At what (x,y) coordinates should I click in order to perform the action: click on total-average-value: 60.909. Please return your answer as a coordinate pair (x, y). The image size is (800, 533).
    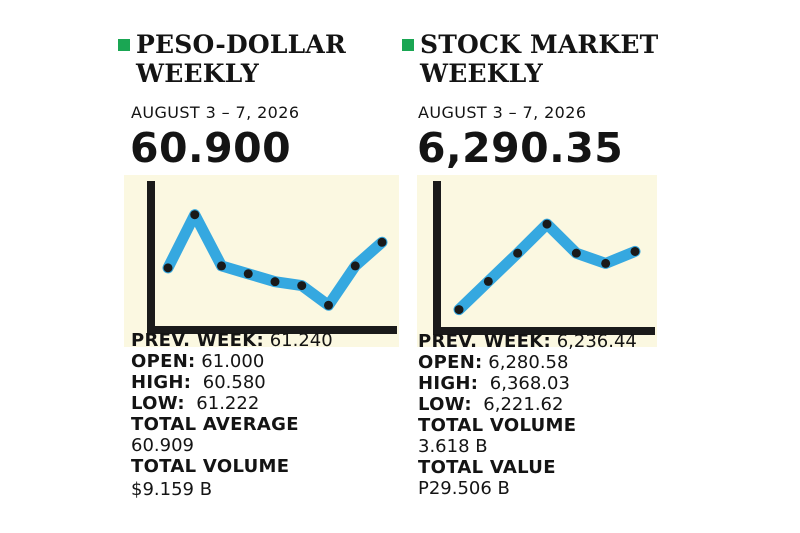
    Looking at the image, I should click on (162, 445).